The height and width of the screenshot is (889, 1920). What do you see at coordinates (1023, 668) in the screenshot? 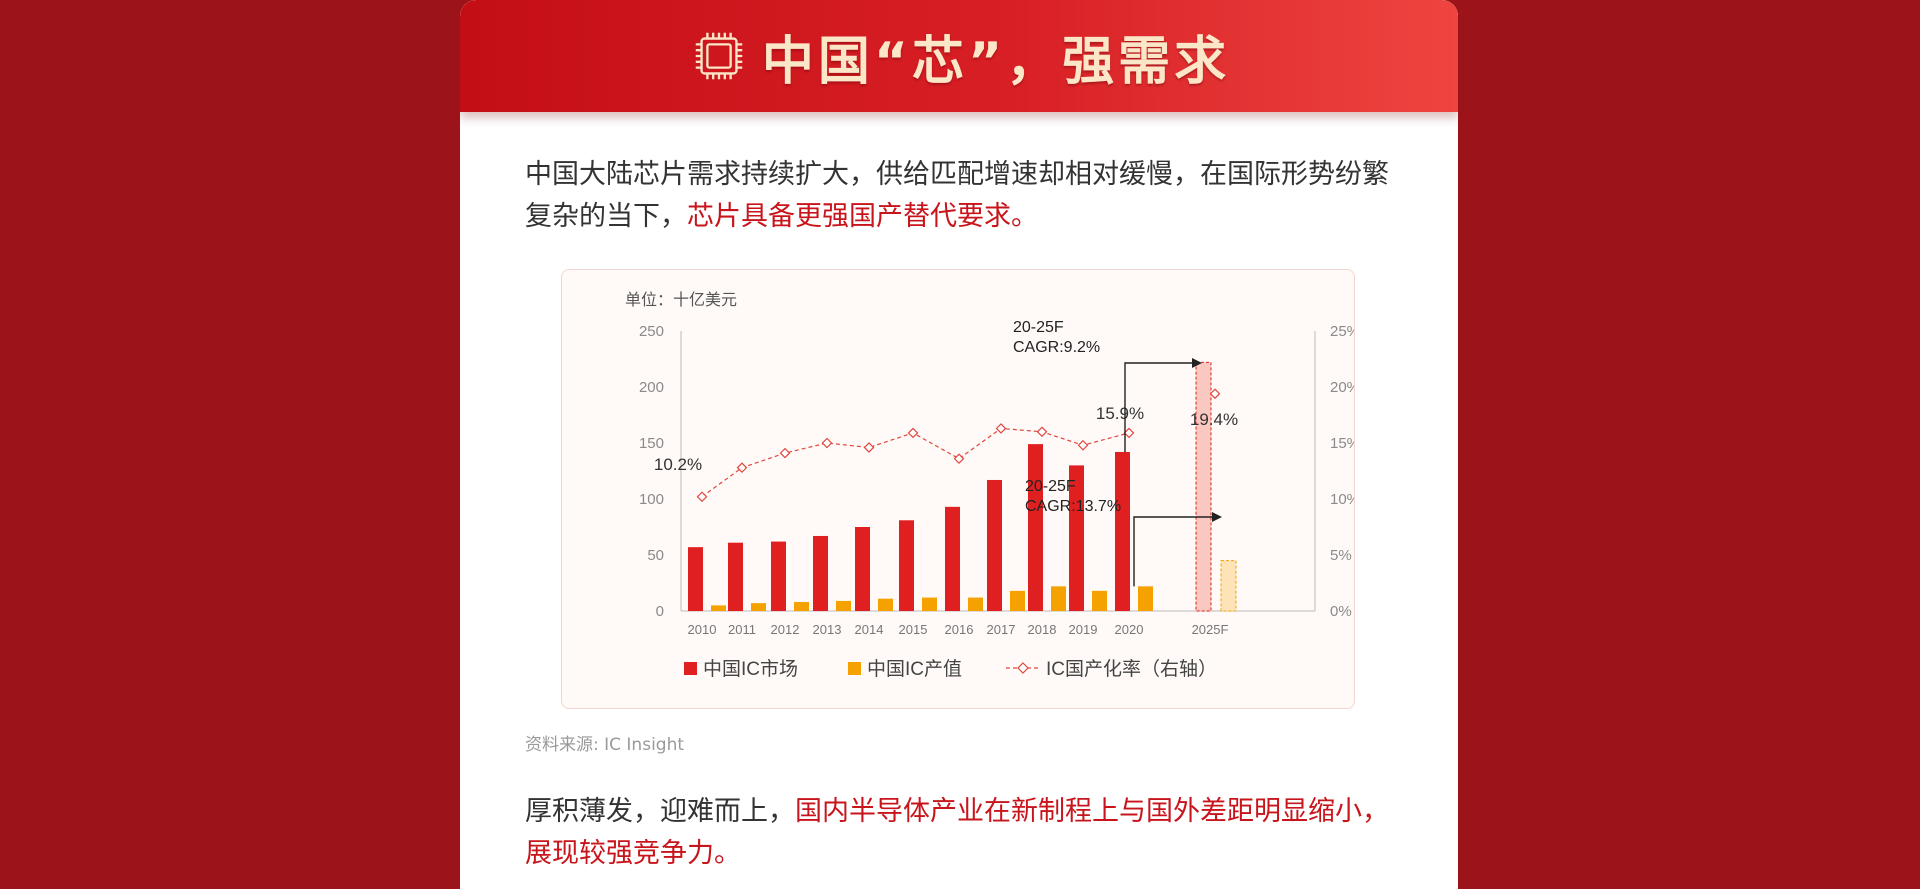
I see `legend-rate-marker` at bounding box center [1023, 668].